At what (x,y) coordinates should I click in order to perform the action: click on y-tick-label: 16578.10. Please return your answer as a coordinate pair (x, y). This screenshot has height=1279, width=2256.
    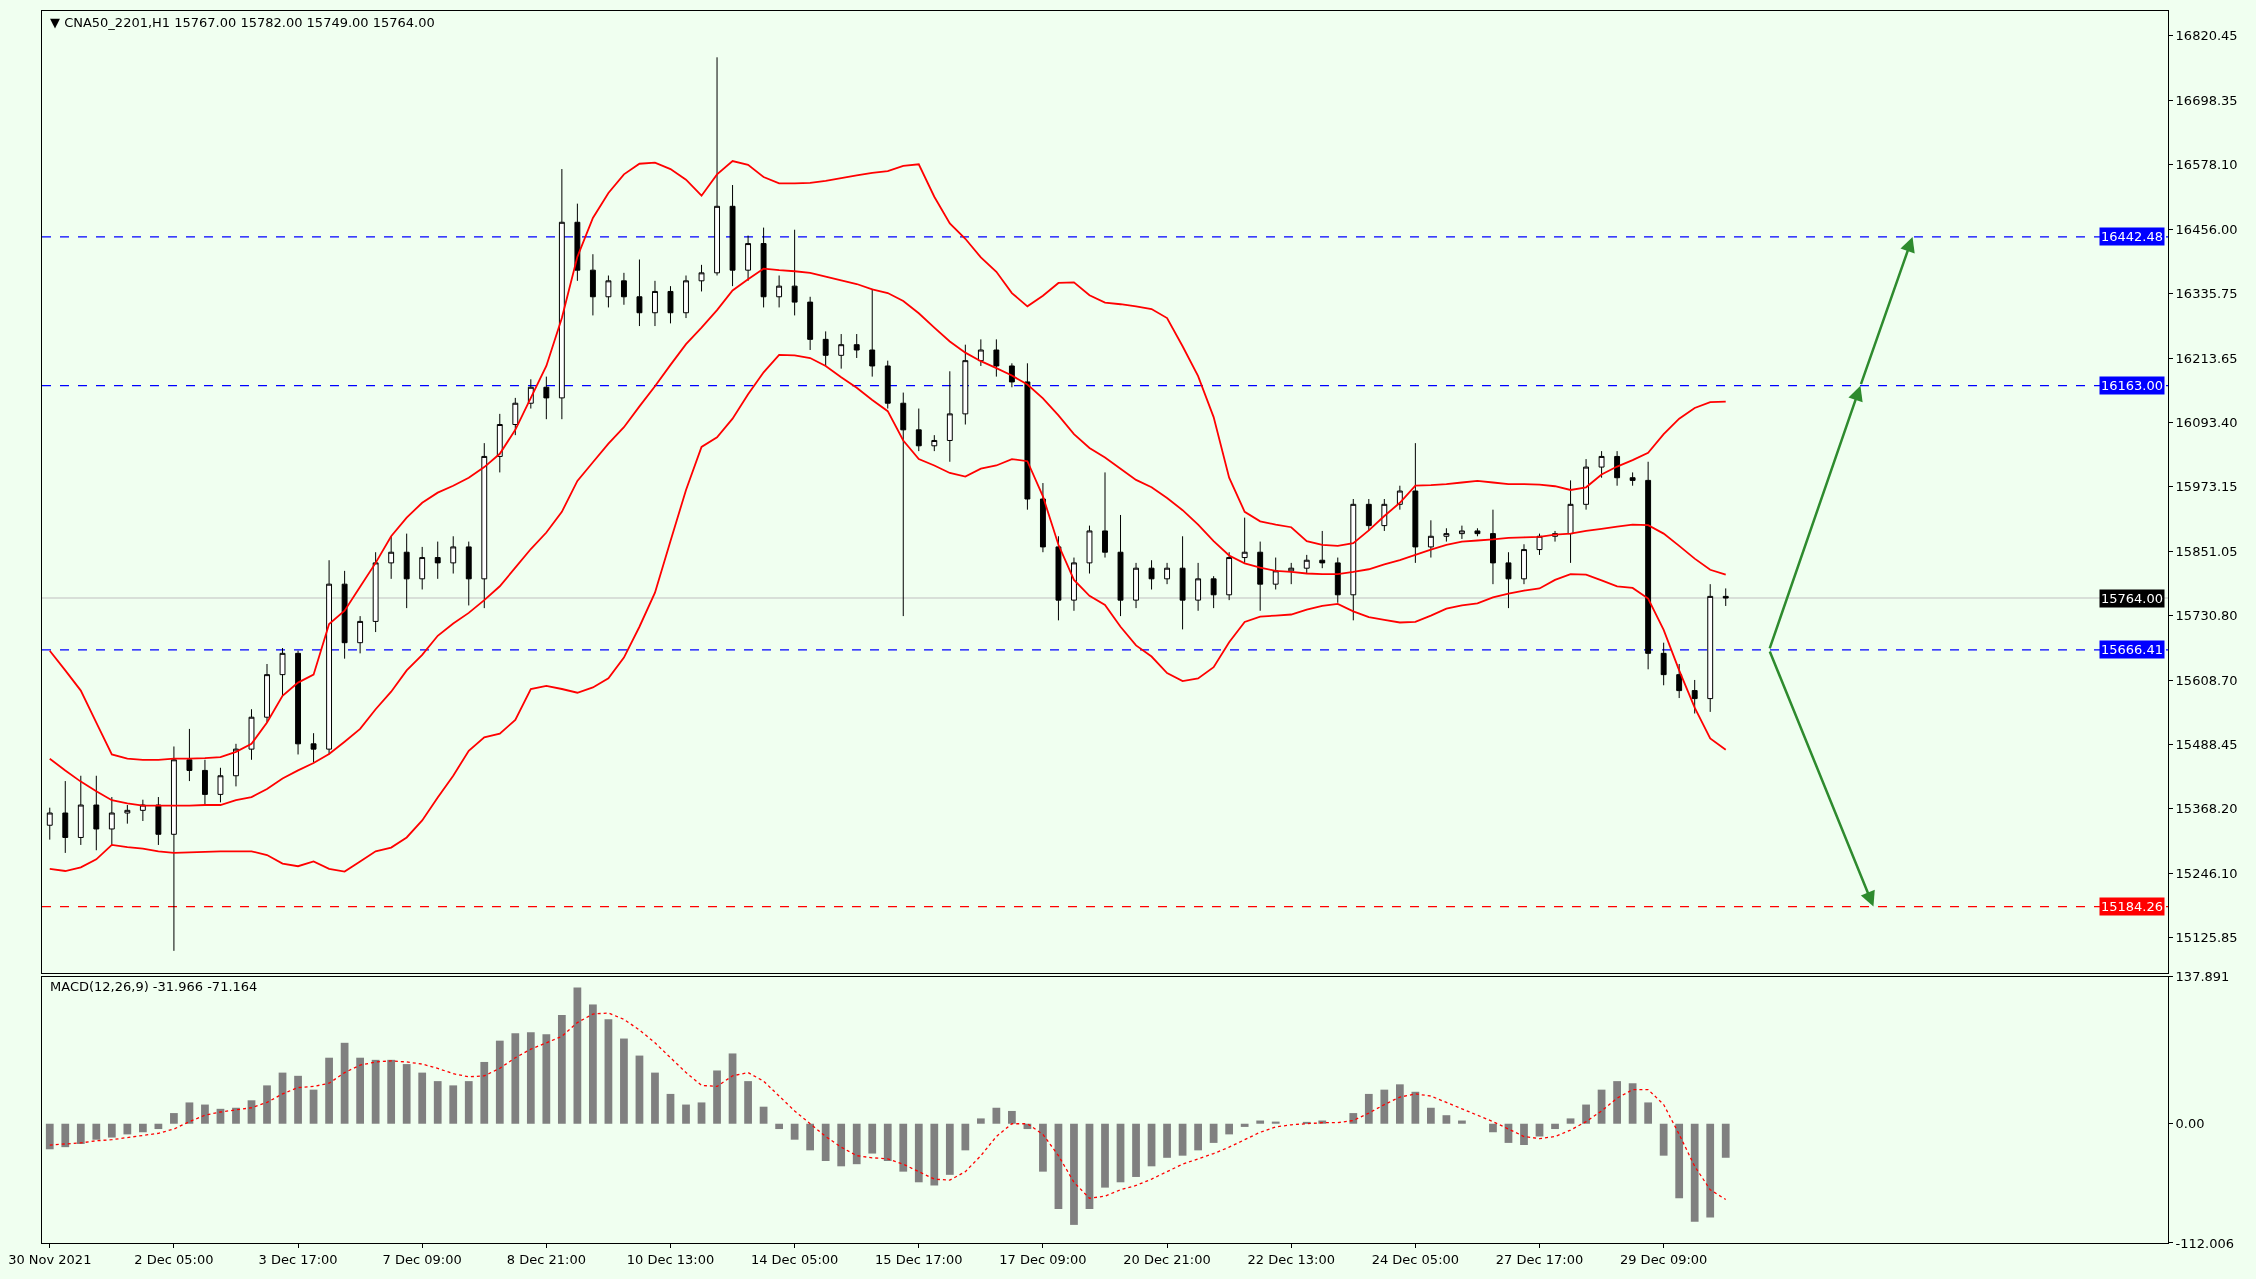
    Looking at the image, I should click on (2206, 165).